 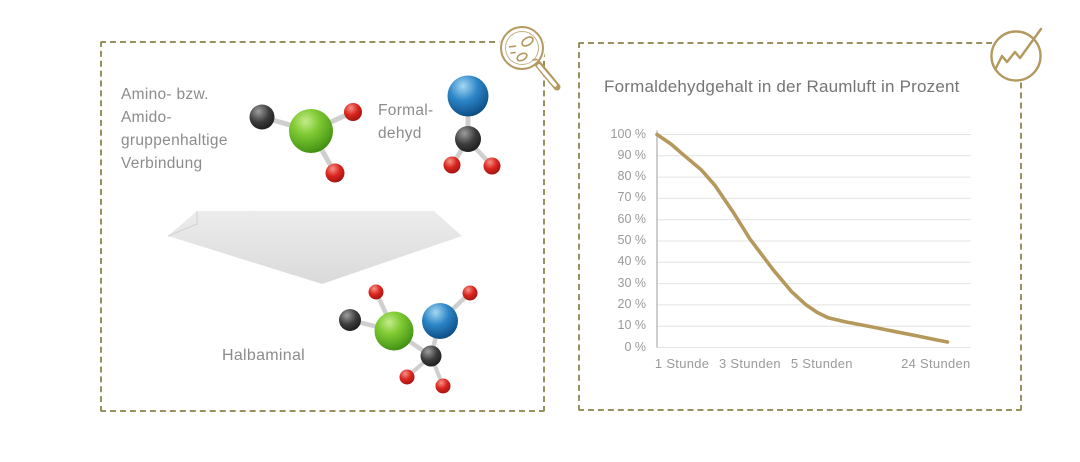 What do you see at coordinates (632, 282) in the screenshot?
I see `y-axis-tick-label: 30 %` at bounding box center [632, 282].